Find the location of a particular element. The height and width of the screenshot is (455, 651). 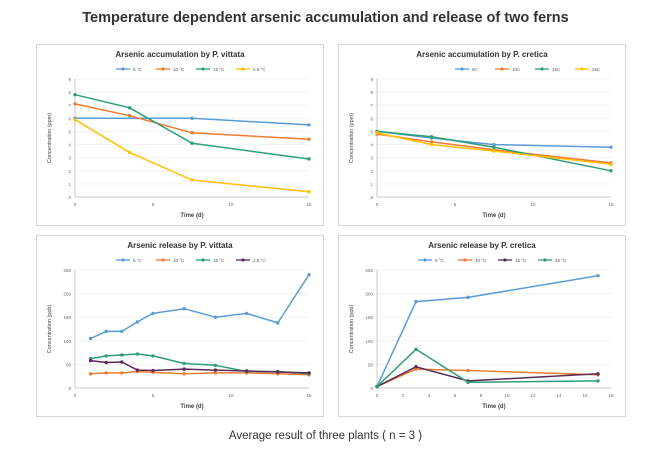

y-tick-label: 8 is located at coordinates (371, 92).